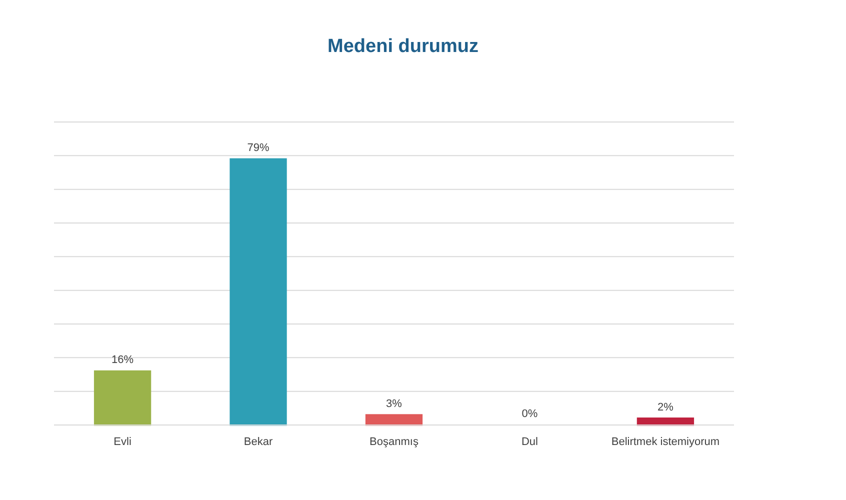 Image resolution: width=846 pixels, height=500 pixels. What do you see at coordinates (123, 442) in the screenshot?
I see `x-tick-label: Evli` at bounding box center [123, 442].